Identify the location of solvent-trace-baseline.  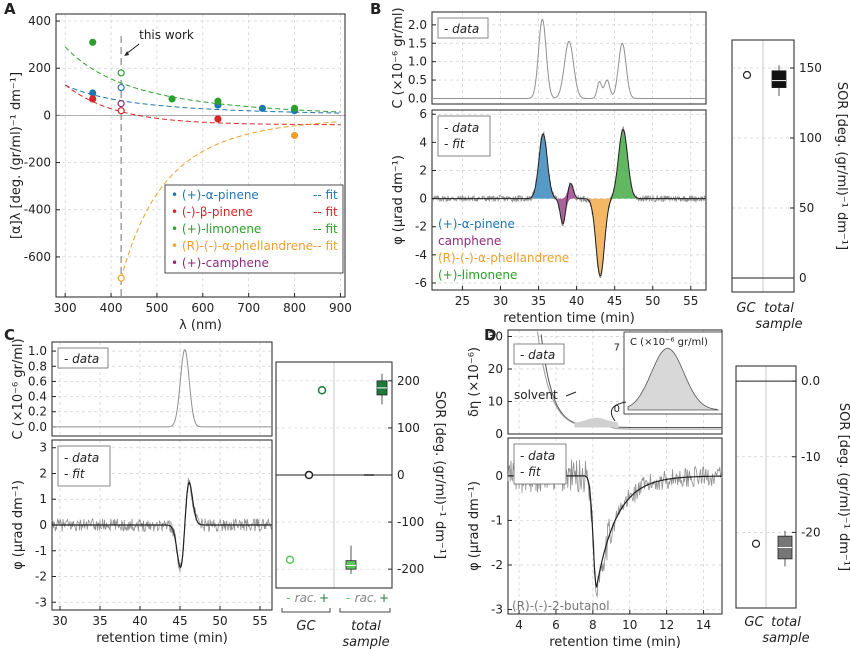
(629, 380).